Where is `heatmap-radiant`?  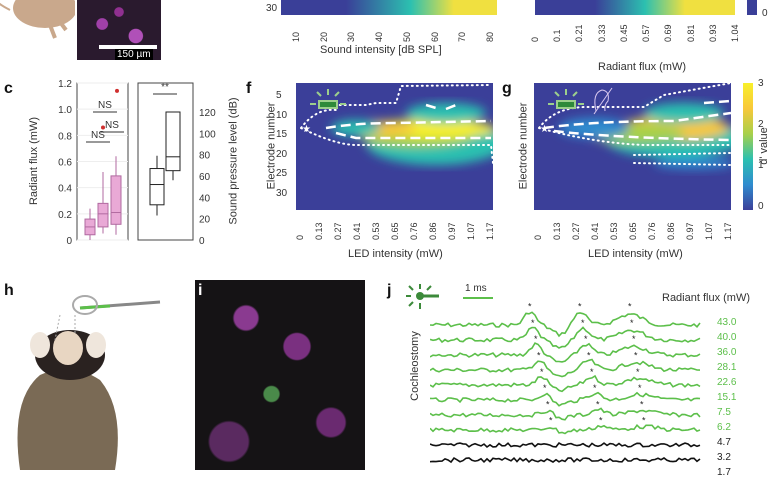
heatmap-radiant is located at coordinates (635, 7).